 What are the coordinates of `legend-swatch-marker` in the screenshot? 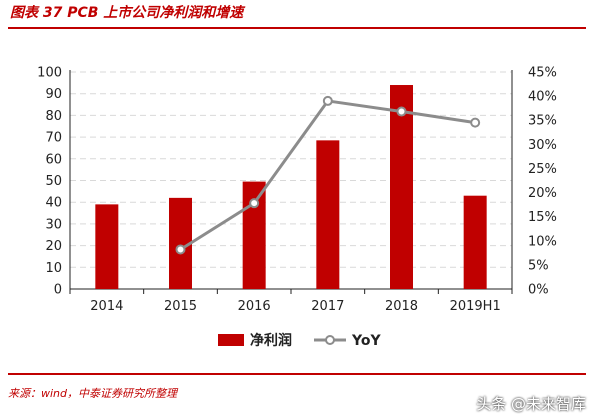 It's located at (330, 340).